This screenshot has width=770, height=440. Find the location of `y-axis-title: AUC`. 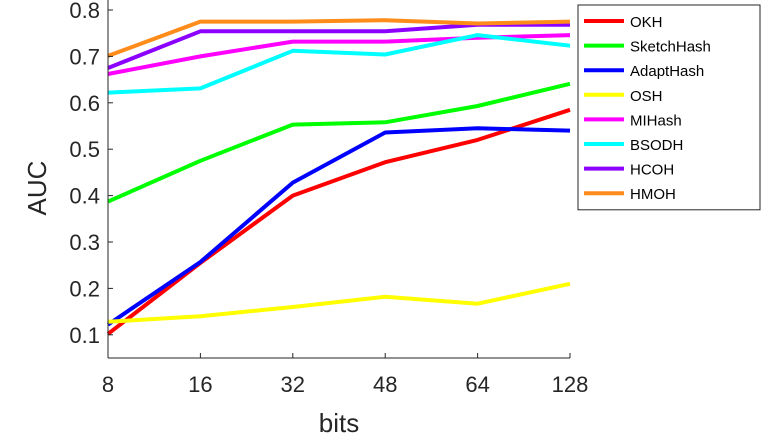

y-axis-title: AUC is located at coordinates (37, 188).